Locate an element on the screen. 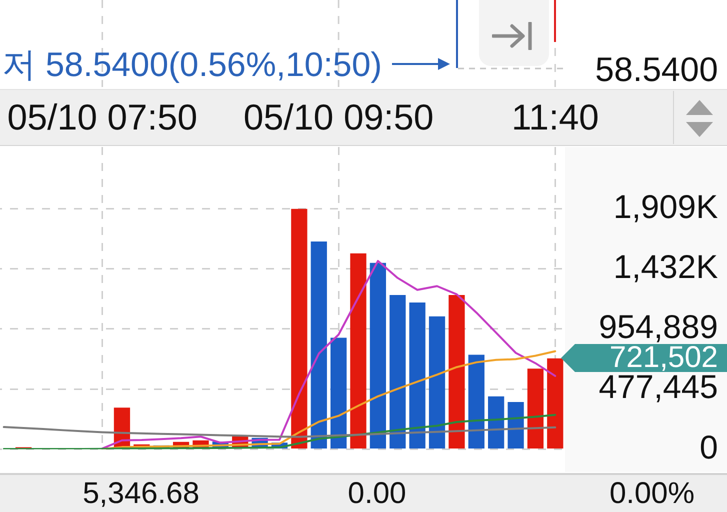 The height and width of the screenshot is (512, 727). text: 0.00 is located at coordinates (377, 493).